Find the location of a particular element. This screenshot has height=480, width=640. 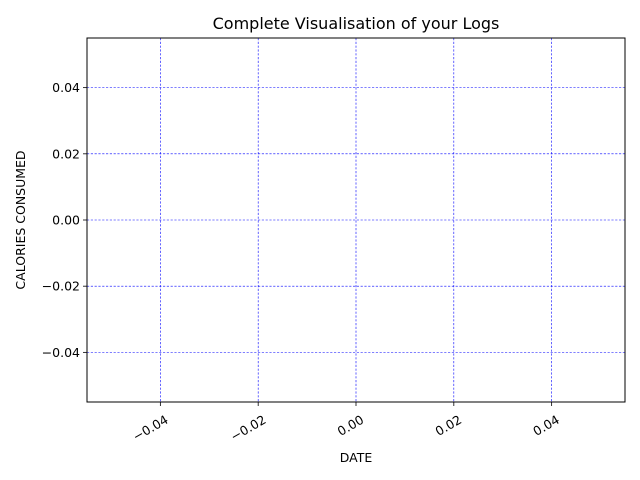

x-axis-label: DATE is located at coordinates (356, 457).